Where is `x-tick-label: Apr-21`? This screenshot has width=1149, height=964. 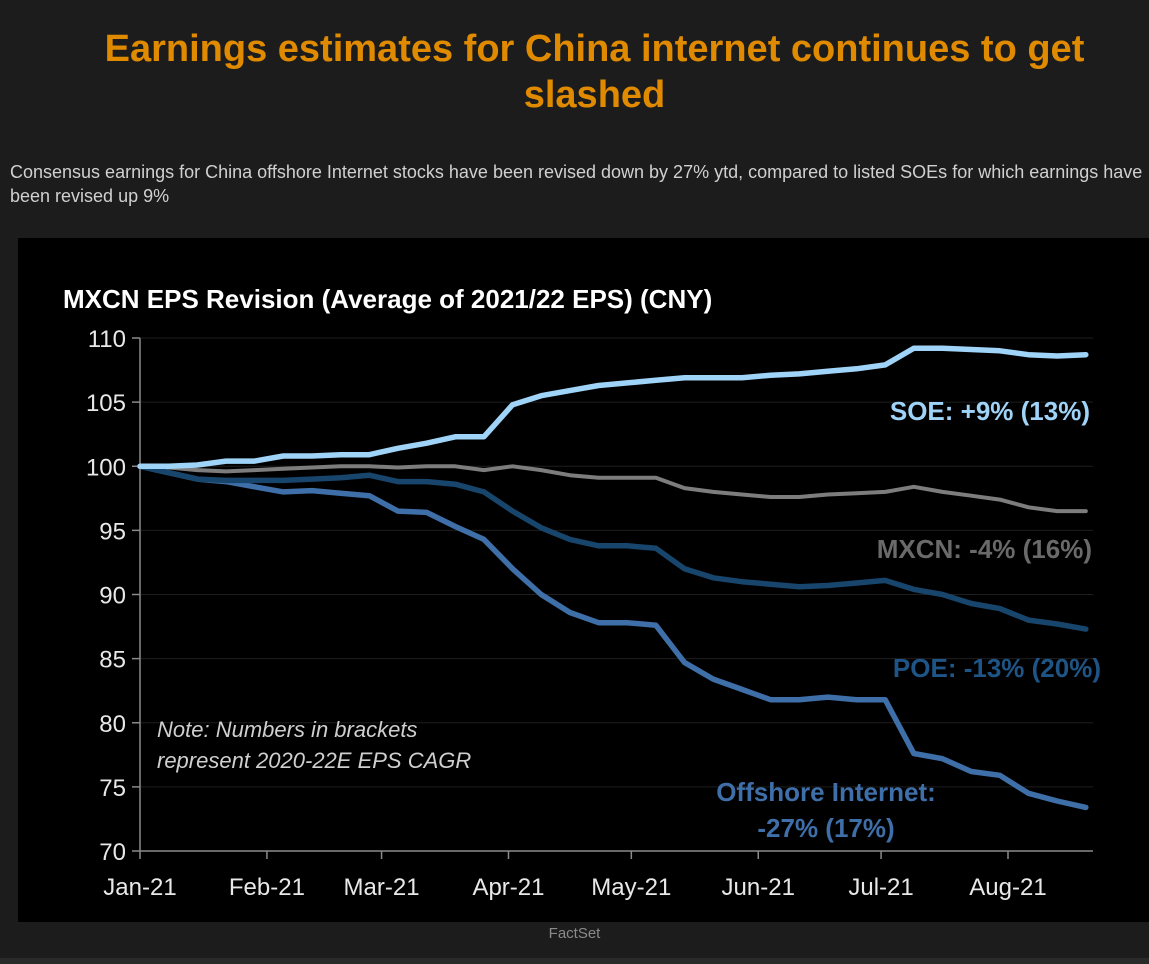
x-tick-label: Apr-21 is located at coordinates (508, 887).